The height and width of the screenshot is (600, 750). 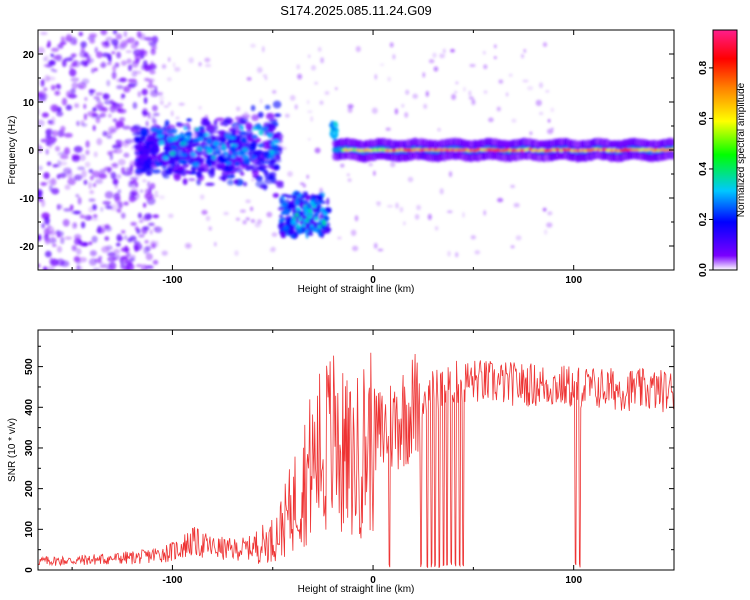 What do you see at coordinates (573, 280) in the screenshot?
I see `x-tick-label: 100` at bounding box center [573, 280].